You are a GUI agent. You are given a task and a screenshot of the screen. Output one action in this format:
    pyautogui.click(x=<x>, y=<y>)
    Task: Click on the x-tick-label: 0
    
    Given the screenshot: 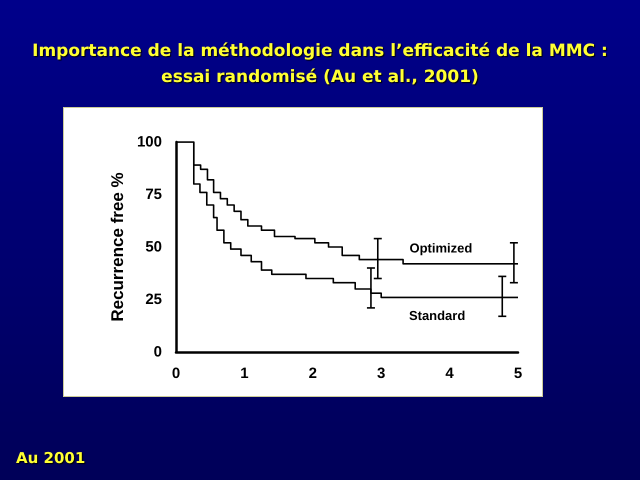 What is the action you would take?
    pyautogui.click(x=176, y=373)
    